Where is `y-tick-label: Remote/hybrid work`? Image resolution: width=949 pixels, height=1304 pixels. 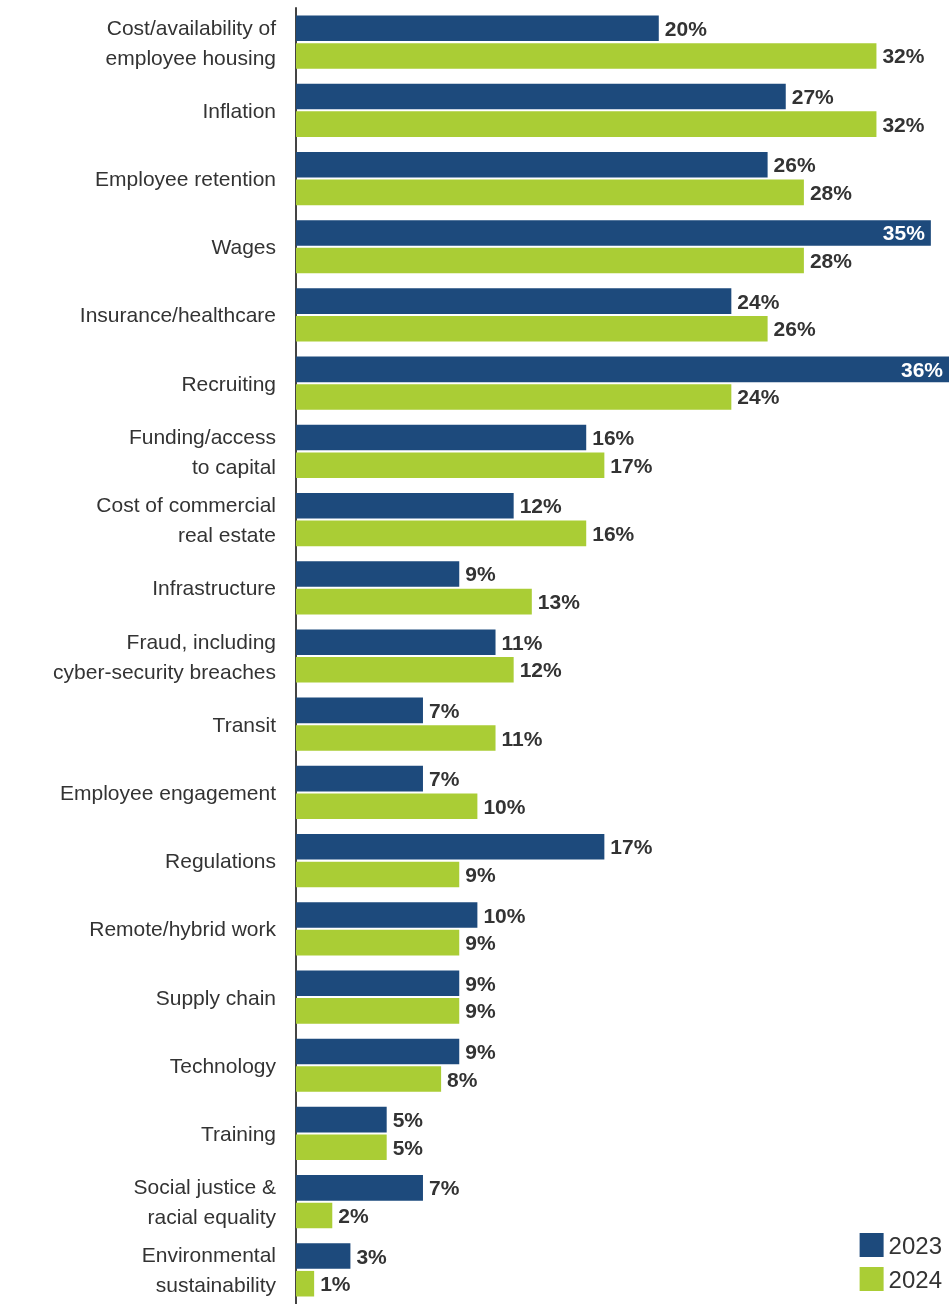
y-tick-label: Remote/hybrid work is located at coordinates (183, 929).